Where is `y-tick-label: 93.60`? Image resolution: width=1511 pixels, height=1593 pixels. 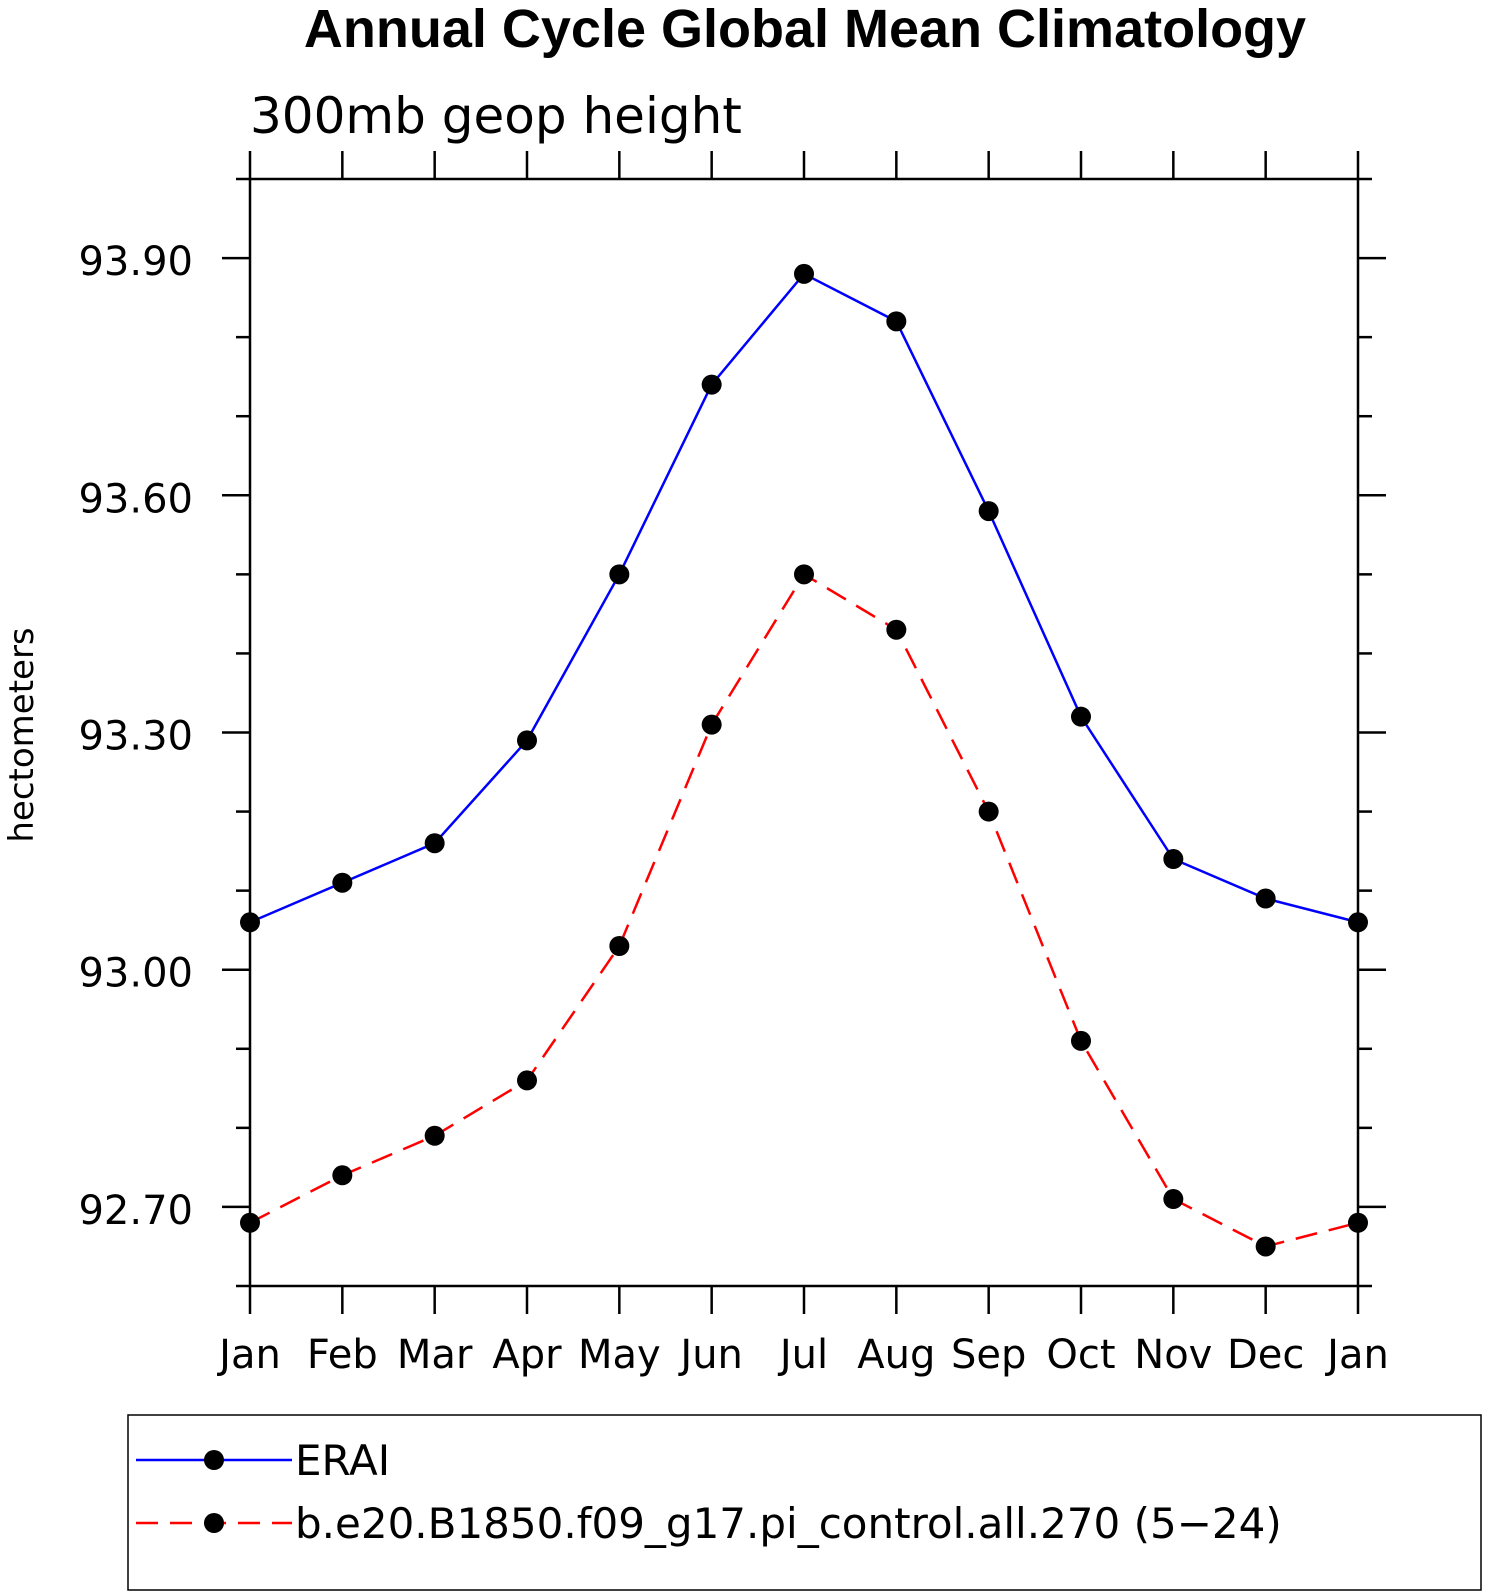
y-tick-label: 93.60 is located at coordinates (135, 499).